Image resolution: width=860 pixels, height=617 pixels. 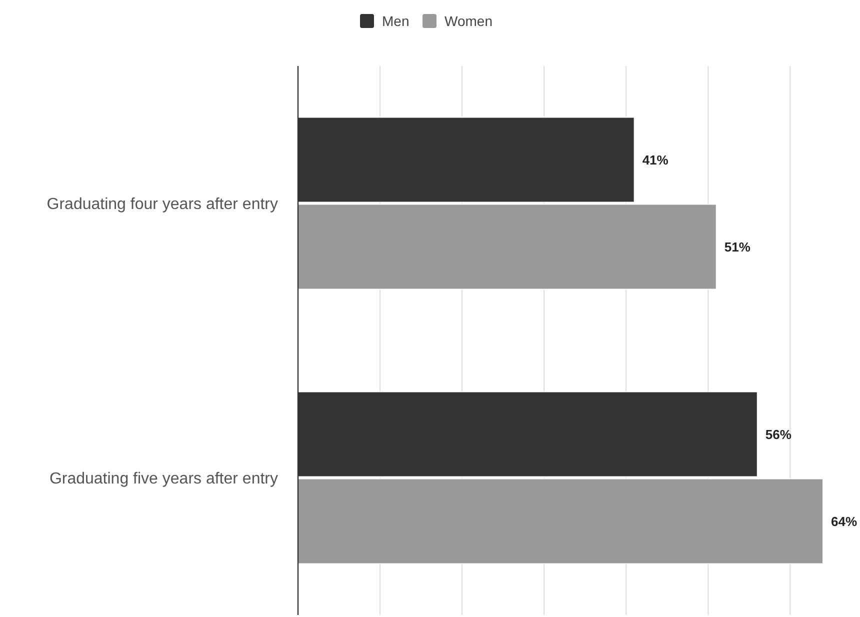 I want to click on y-tick-label: Graduating four years after entry, so click(x=162, y=204).